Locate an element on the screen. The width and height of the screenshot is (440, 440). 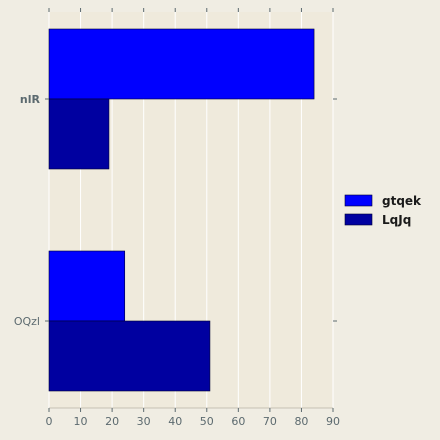
x-tick-label: 0 is located at coordinates (49, 421).